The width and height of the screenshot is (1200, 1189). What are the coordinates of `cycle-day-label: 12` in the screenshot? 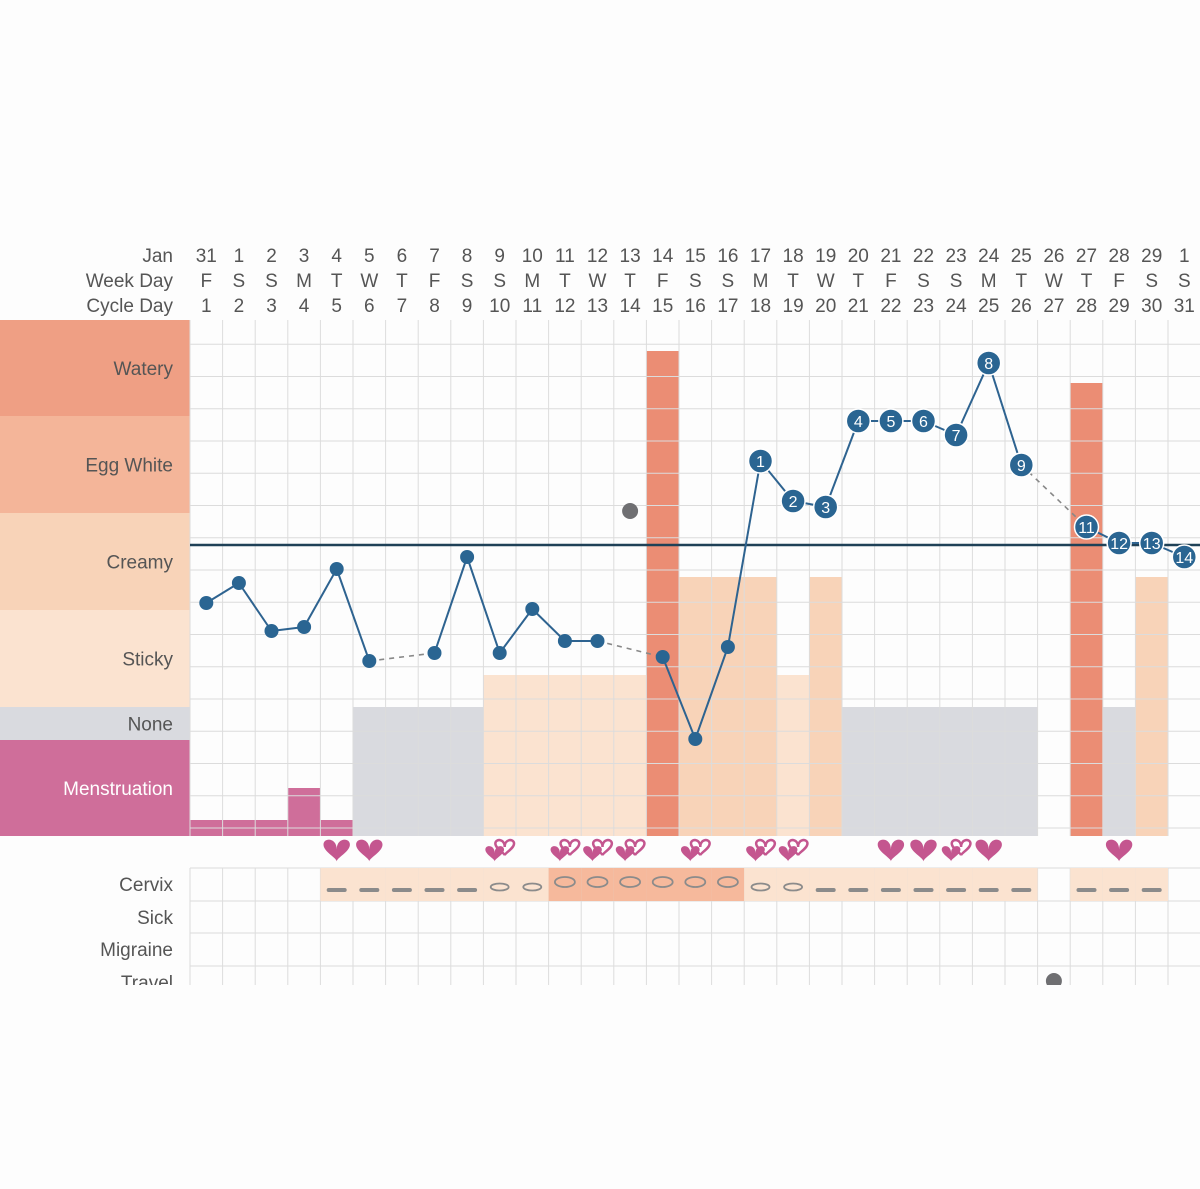 It's located at (564, 306).